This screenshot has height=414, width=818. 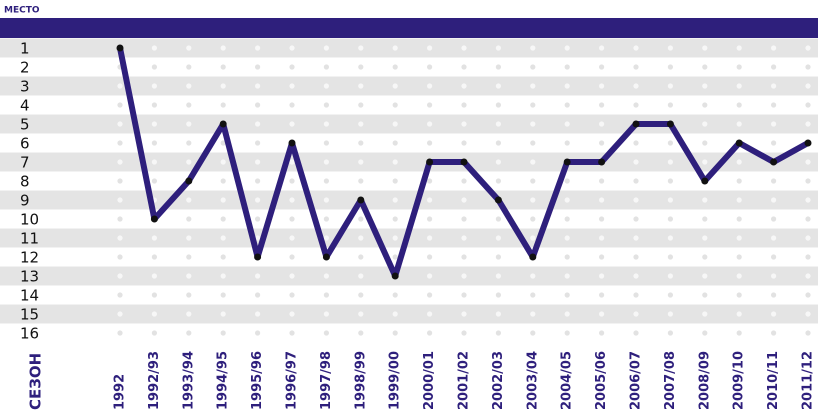 I want to click on y-tick-label: 14, so click(x=29, y=296).